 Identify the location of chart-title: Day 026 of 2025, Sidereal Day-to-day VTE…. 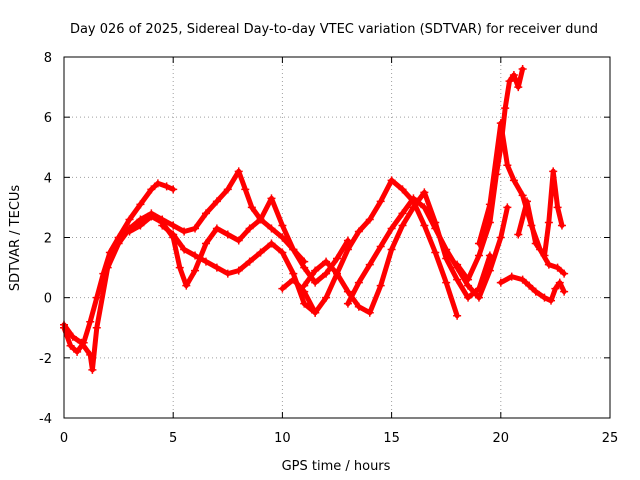
(334, 29).